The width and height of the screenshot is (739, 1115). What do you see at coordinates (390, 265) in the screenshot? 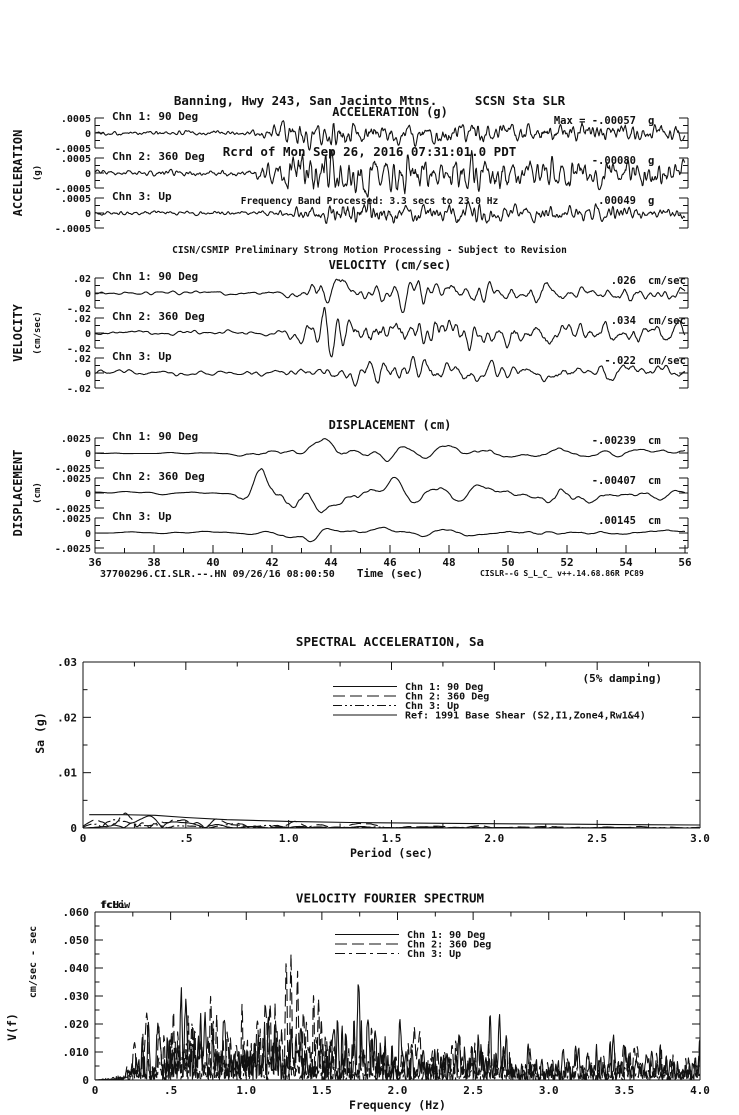
I see `panel-title: VELOCITY (cm/sec)` at bounding box center [390, 265].